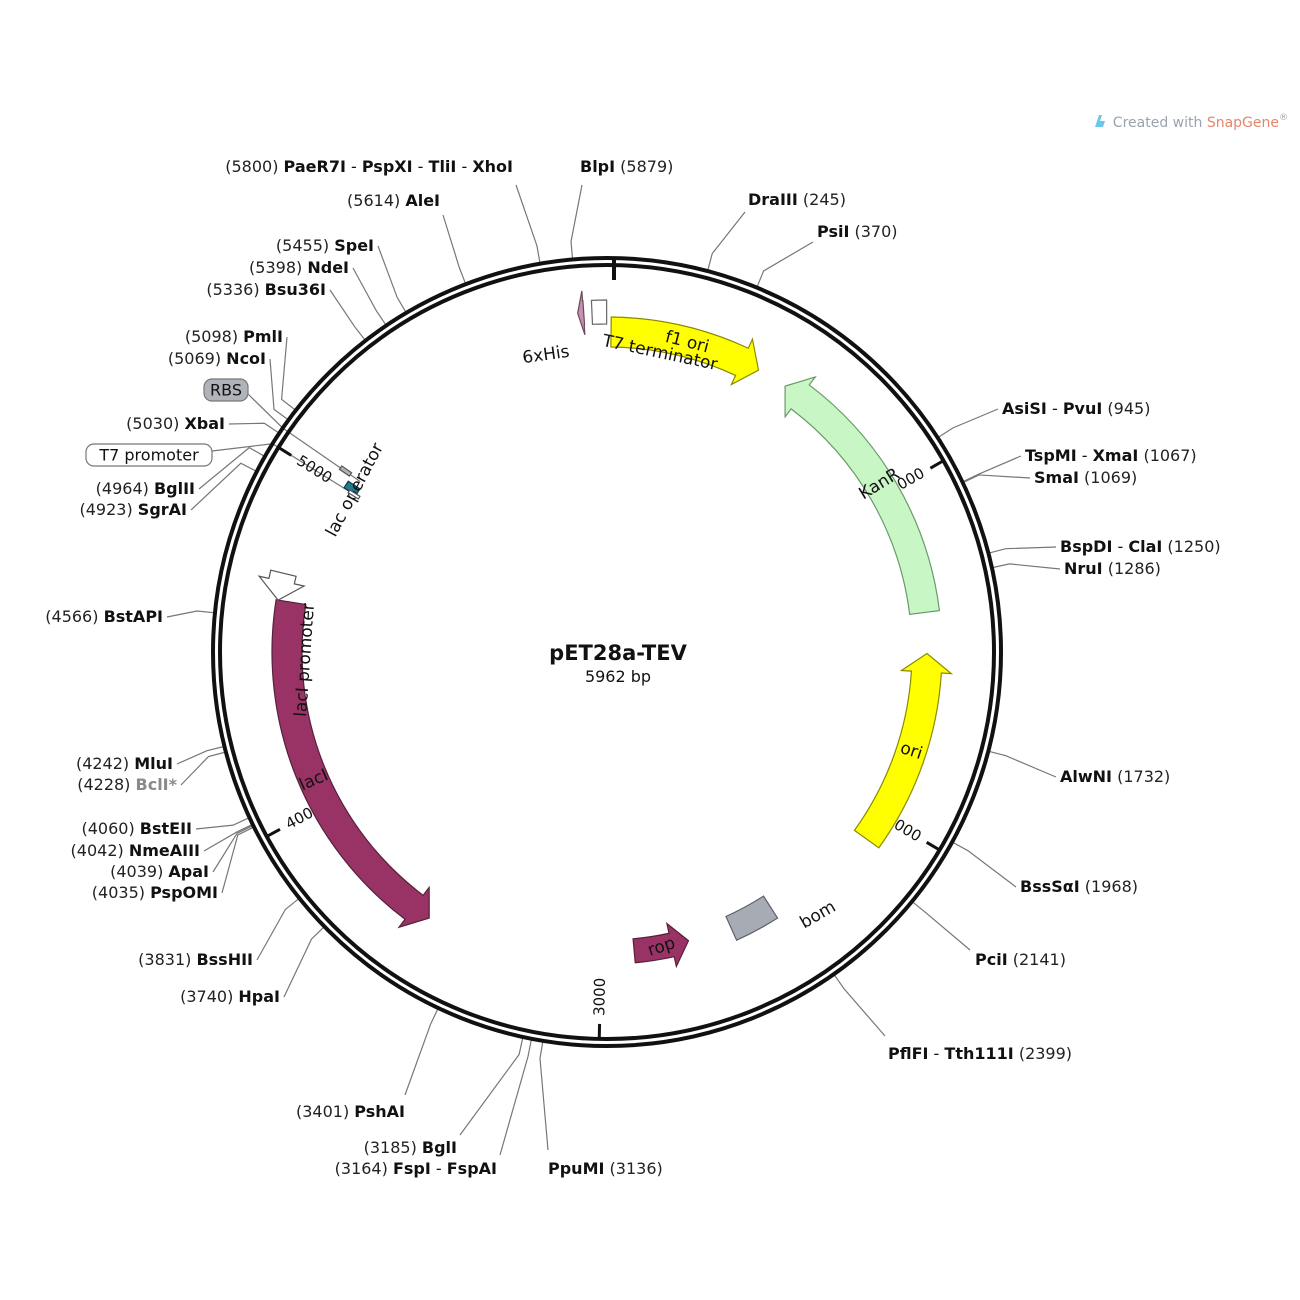  I want to click on site-alwni: AlwNI (1732), so click(1115, 776).